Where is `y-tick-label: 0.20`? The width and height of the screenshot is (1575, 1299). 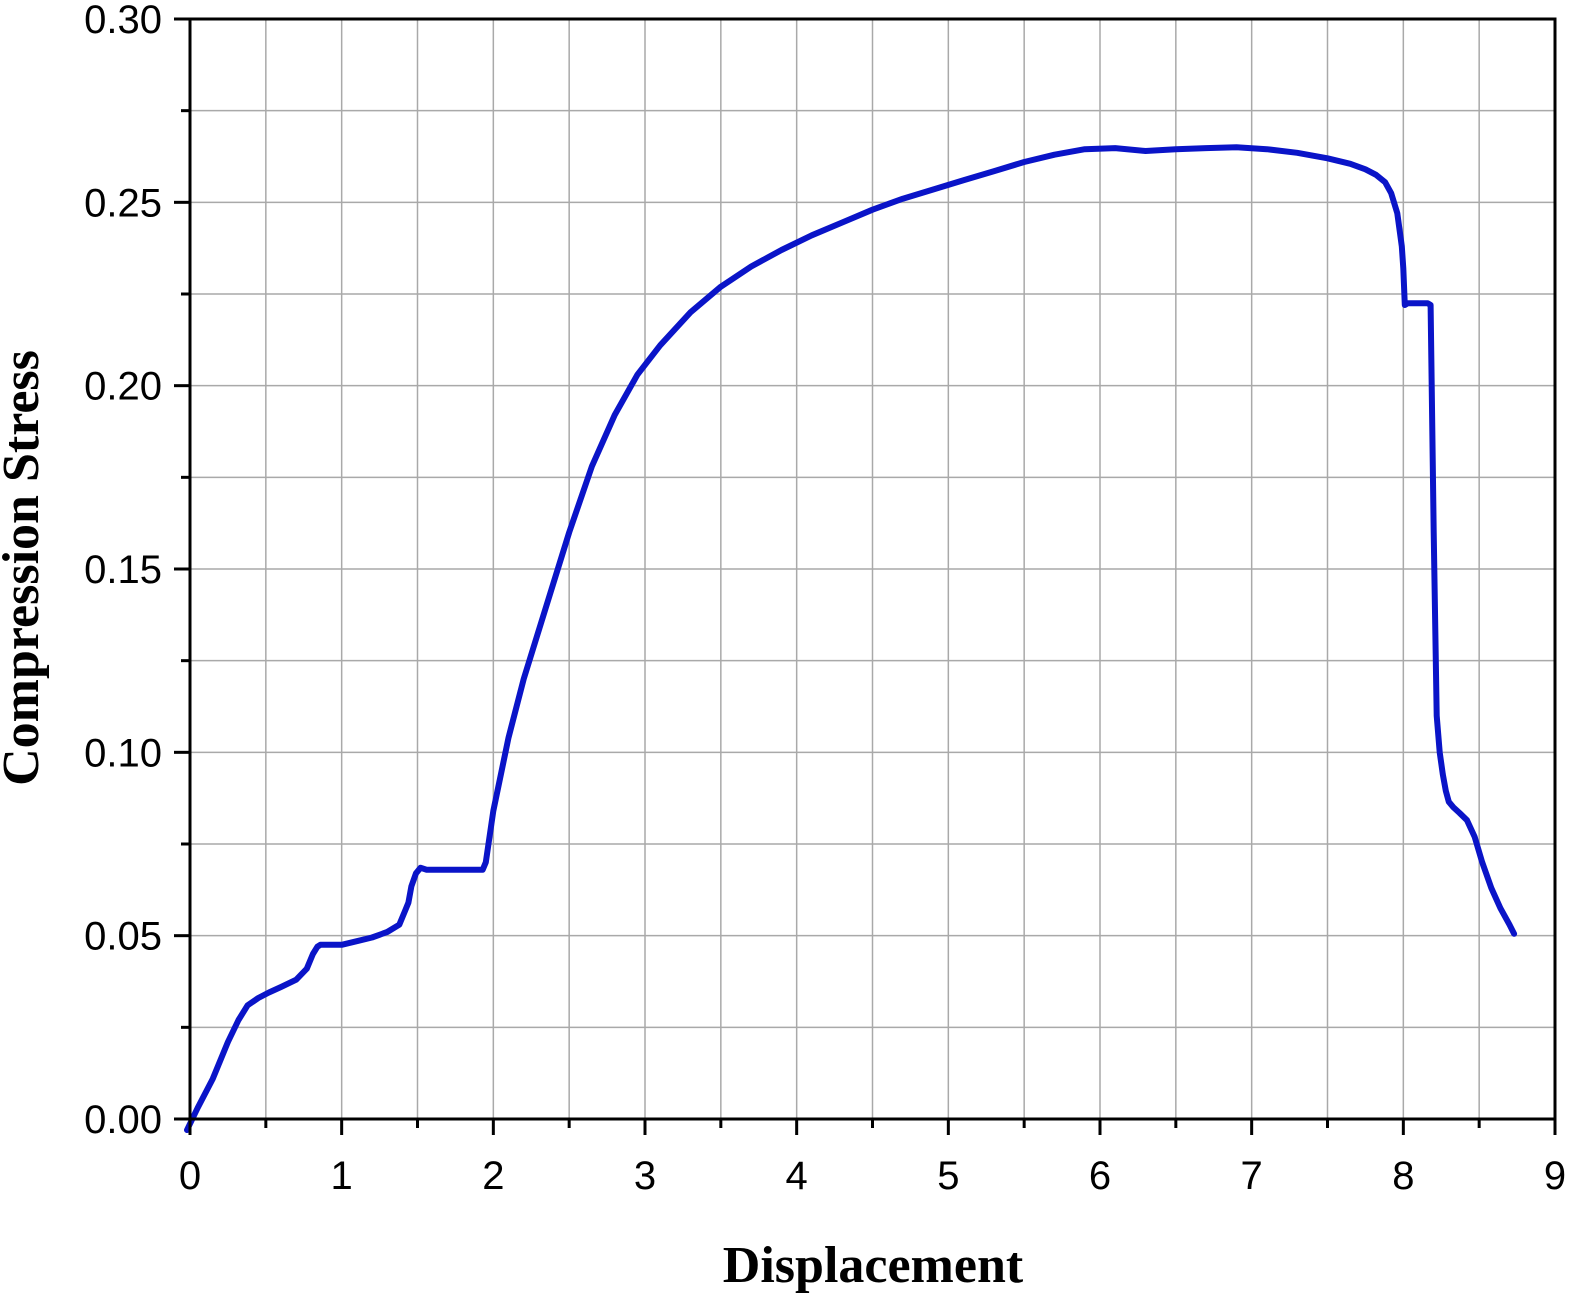 y-tick-label: 0.20 is located at coordinates (123, 387).